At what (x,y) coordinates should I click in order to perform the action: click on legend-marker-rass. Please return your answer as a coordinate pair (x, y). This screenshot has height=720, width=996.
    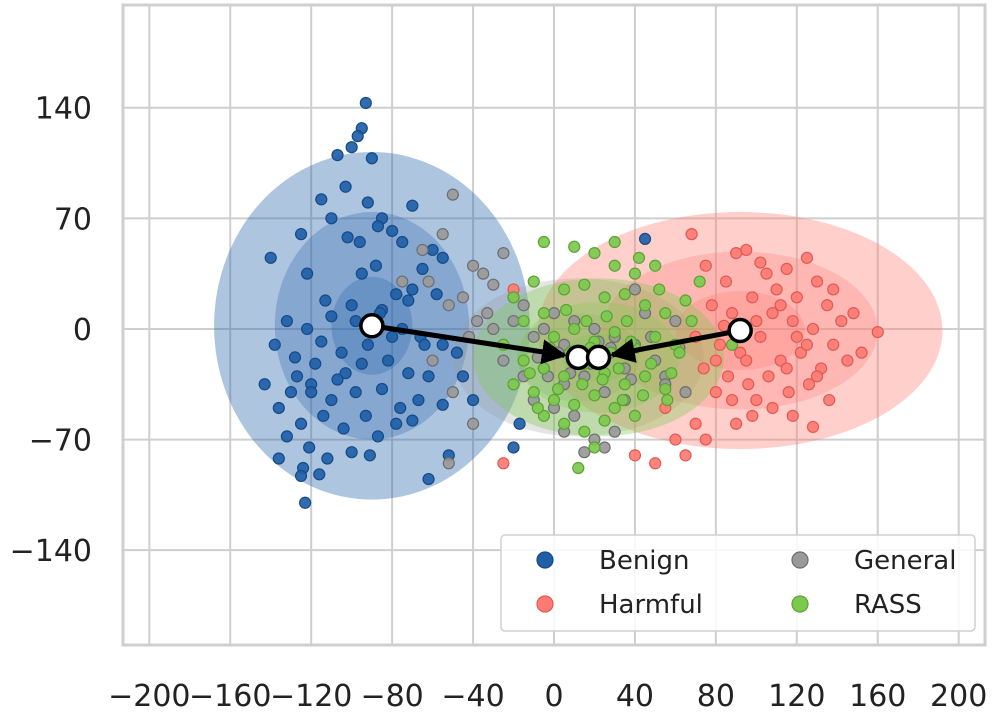
    Looking at the image, I should click on (800, 604).